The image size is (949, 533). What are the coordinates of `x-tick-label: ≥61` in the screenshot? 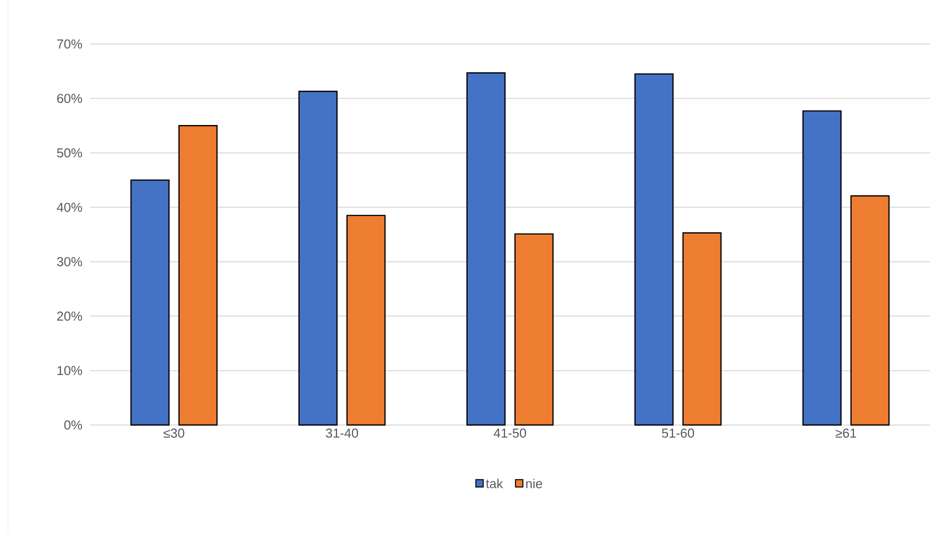 It's located at (846, 433).